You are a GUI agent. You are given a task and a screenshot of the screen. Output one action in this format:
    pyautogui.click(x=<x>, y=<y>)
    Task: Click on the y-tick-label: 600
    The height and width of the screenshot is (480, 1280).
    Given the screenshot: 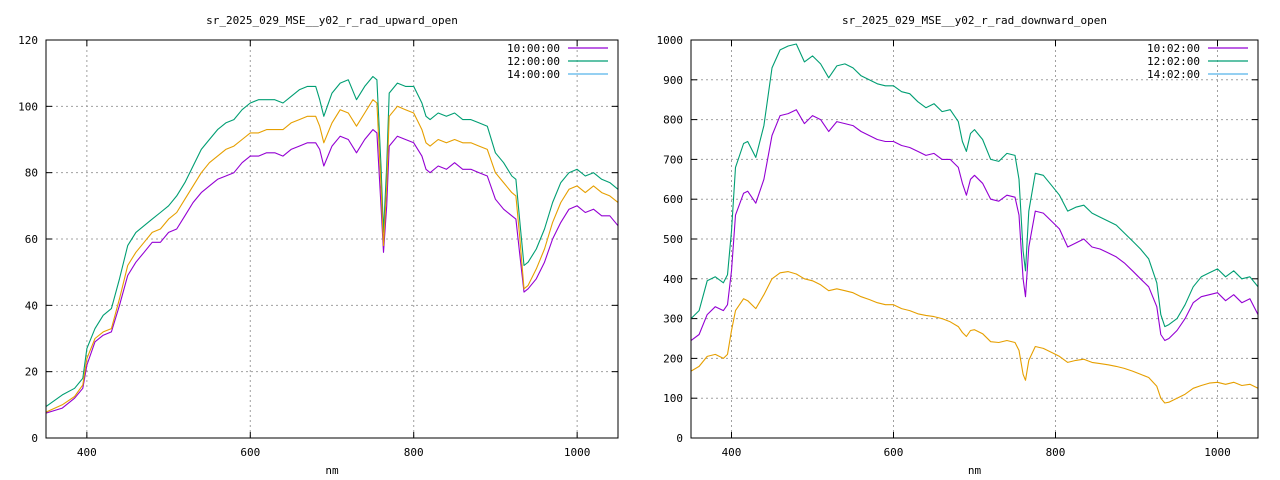 What is the action you would take?
    pyautogui.click(x=673, y=199)
    